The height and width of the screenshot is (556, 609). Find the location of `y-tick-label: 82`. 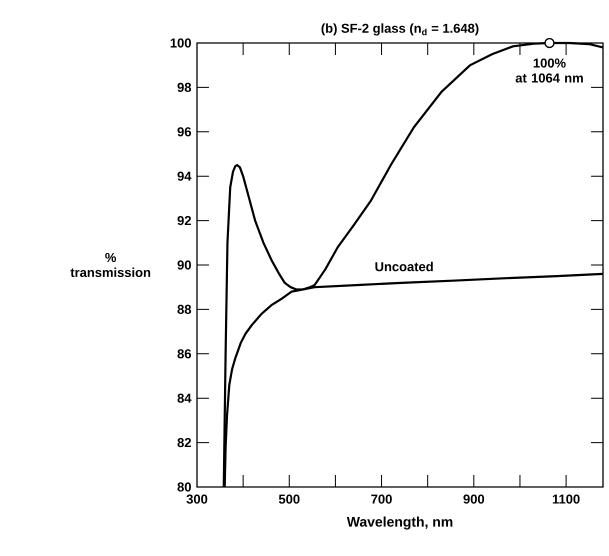

y-tick-label: 82 is located at coordinates (184, 443).